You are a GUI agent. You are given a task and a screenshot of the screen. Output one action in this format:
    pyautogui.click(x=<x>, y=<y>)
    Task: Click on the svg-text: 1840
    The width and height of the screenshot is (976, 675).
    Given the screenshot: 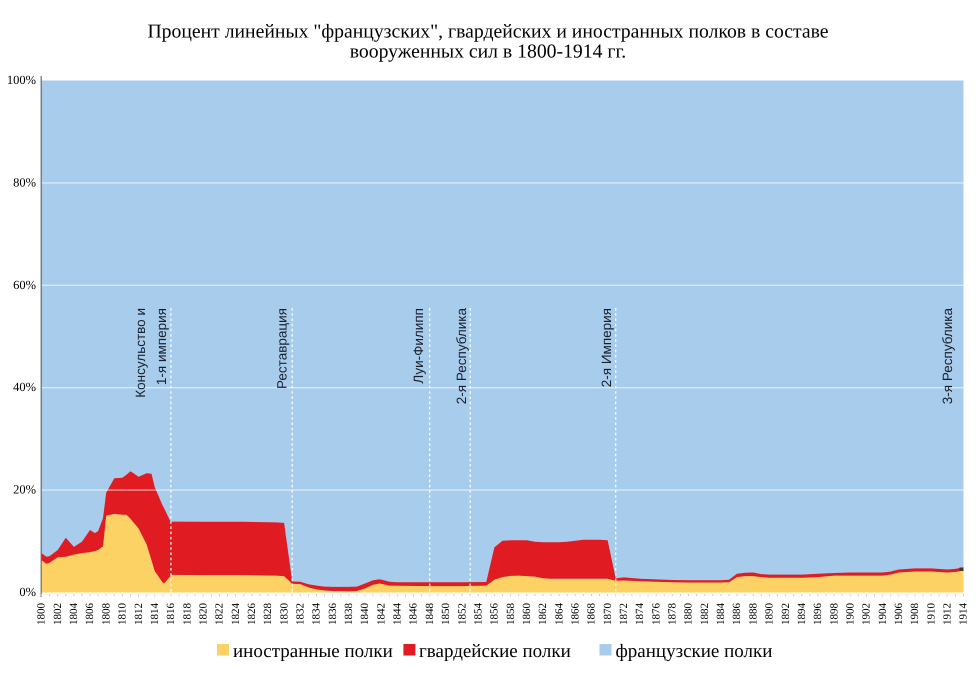 What is the action you would take?
    pyautogui.click(x=365, y=614)
    